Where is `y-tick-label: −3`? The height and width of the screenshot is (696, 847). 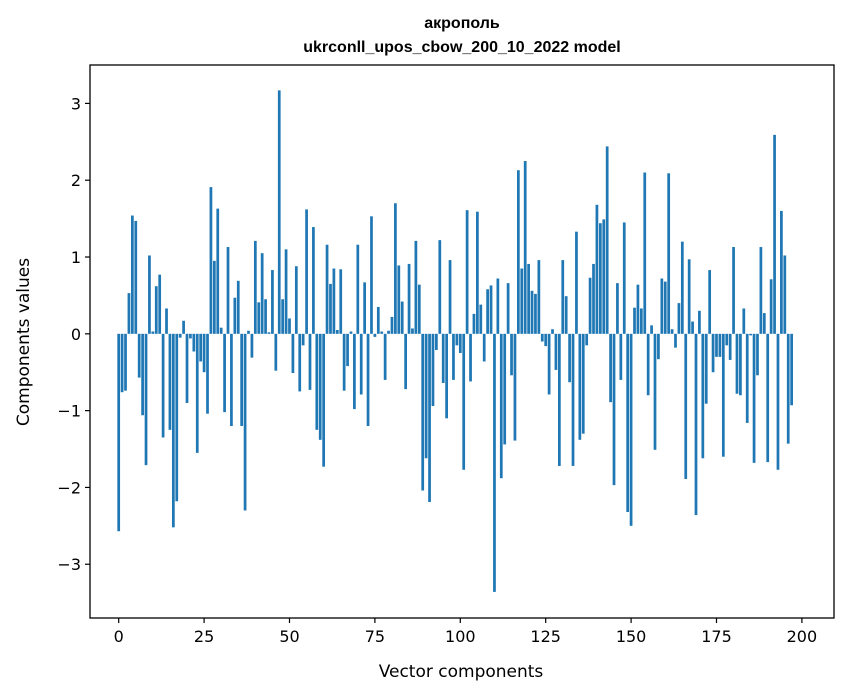
y-tick-label: −3 is located at coordinates (69, 564).